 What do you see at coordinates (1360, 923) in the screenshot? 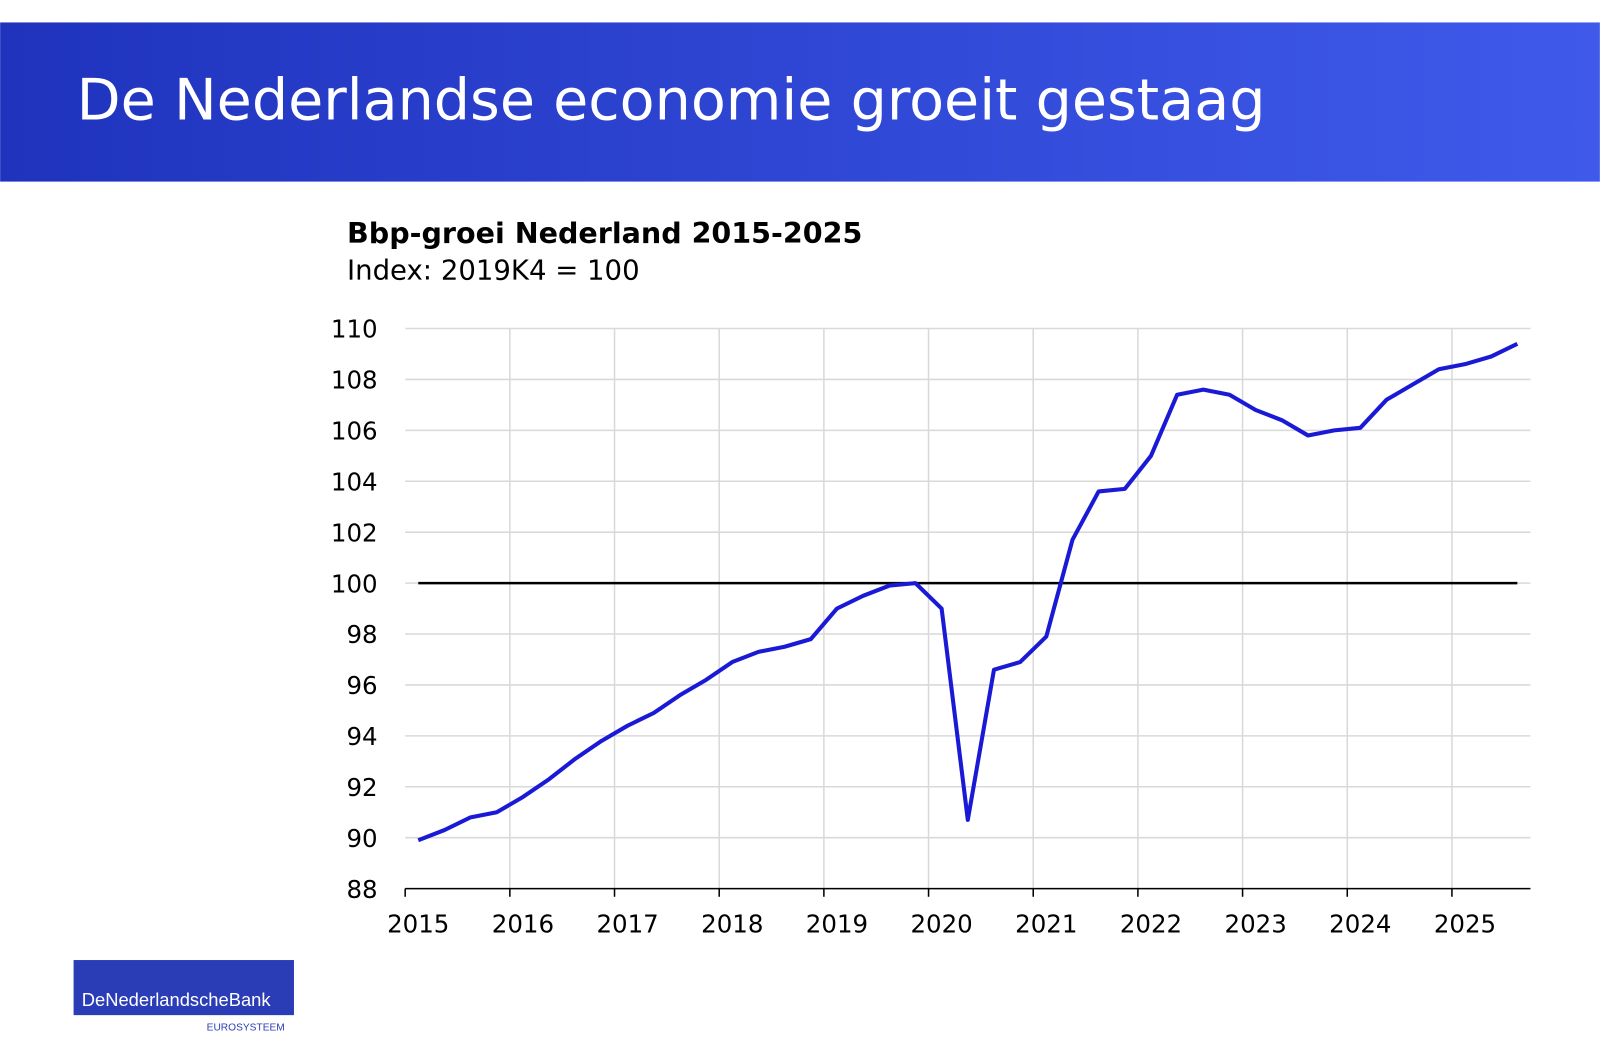
I see `x-tick-label: 2024` at bounding box center [1360, 923].